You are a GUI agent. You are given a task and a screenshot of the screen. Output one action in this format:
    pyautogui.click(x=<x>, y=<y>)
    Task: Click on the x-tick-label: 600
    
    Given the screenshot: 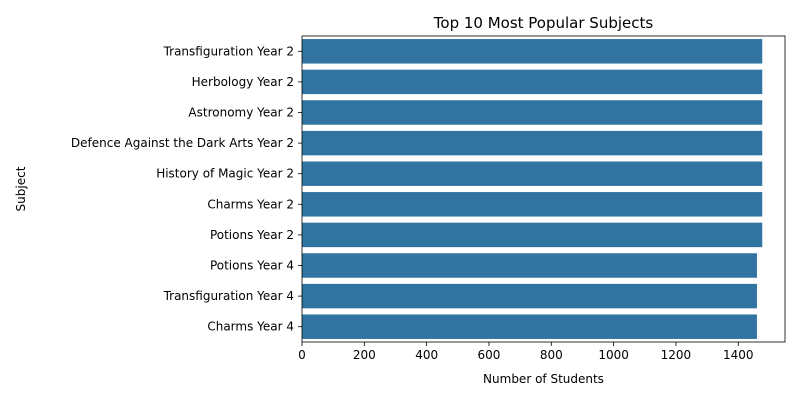 What is the action you would take?
    pyautogui.click(x=489, y=355)
    